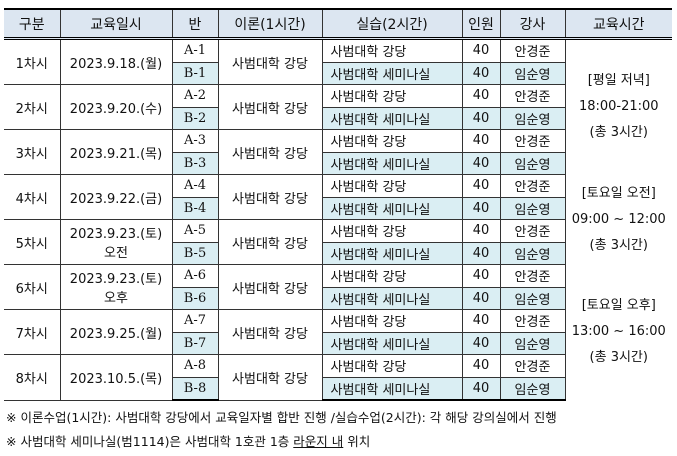  I want to click on class-cell: B-3, so click(195, 163).